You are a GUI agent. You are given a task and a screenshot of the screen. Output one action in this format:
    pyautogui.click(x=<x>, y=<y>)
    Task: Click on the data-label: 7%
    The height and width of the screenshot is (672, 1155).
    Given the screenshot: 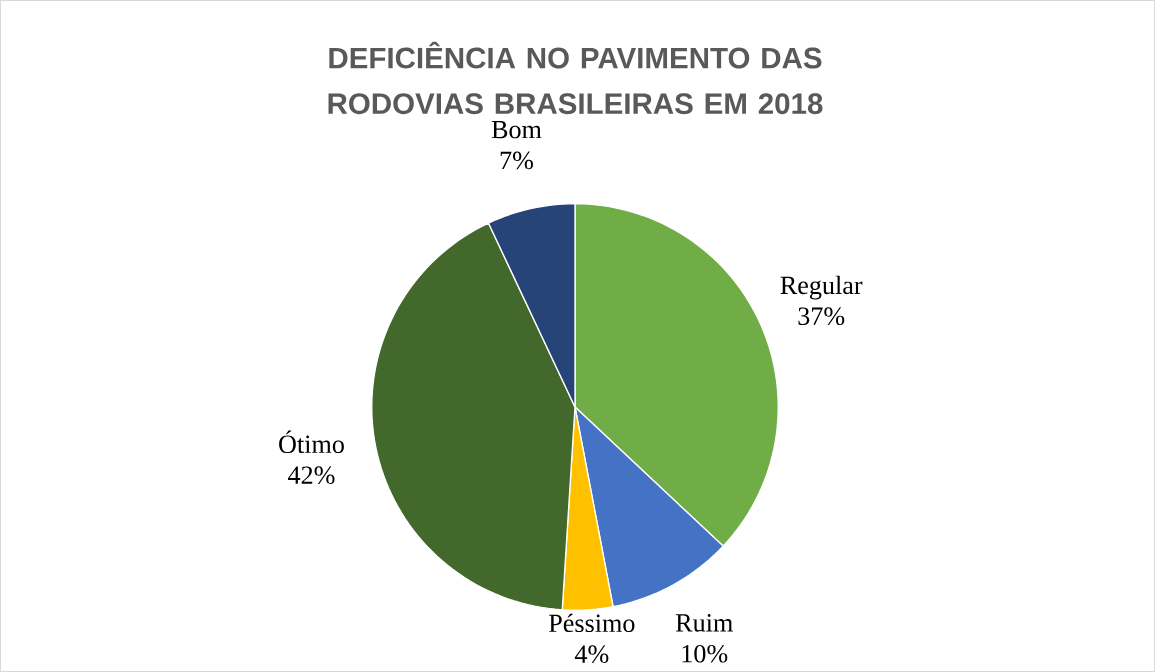 What is the action you would take?
    pyautogui.click(x=517, y=160)
    